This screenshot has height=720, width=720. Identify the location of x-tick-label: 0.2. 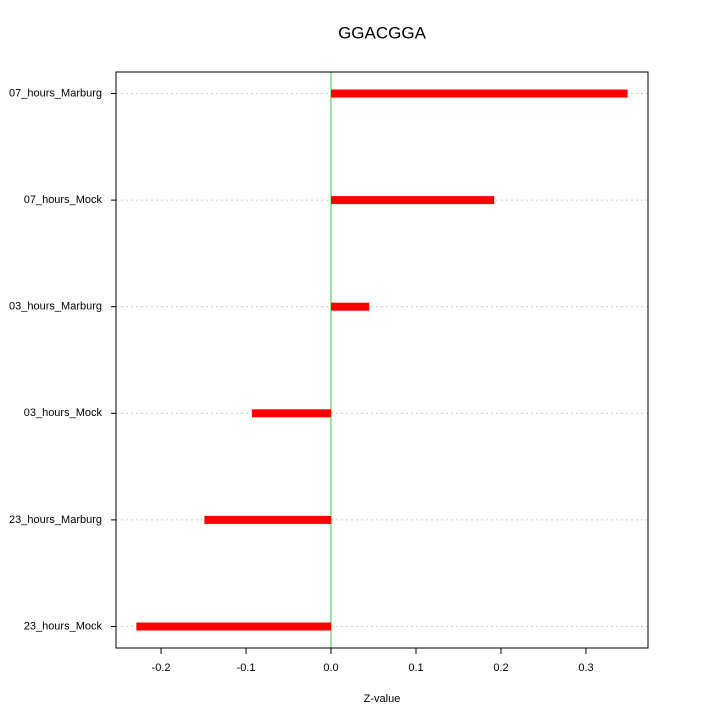
(500, 668).